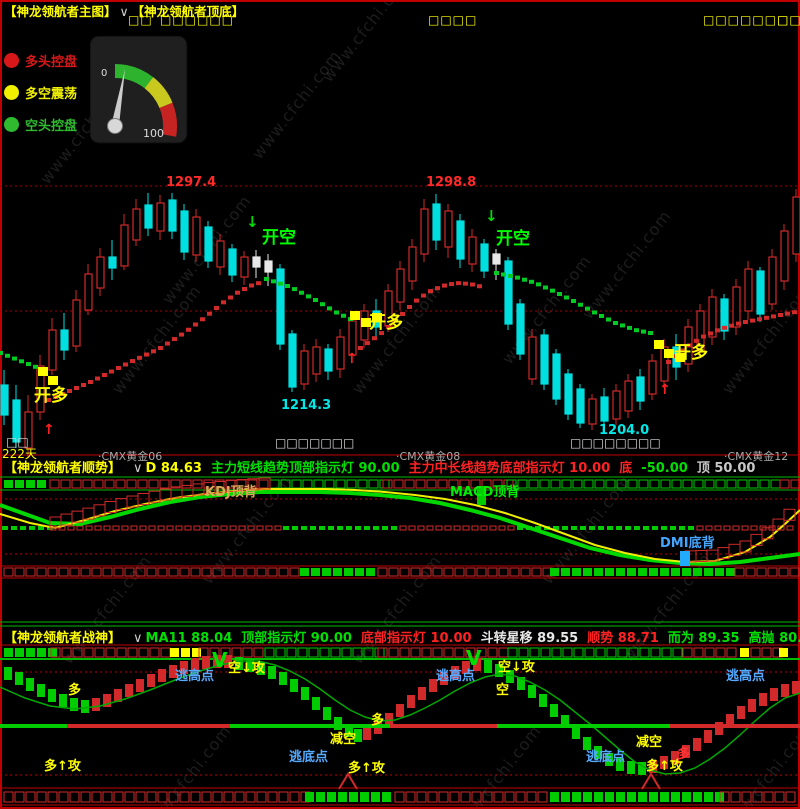  I want to click on indicator-value: MA11 88.04, so click(189, 638).